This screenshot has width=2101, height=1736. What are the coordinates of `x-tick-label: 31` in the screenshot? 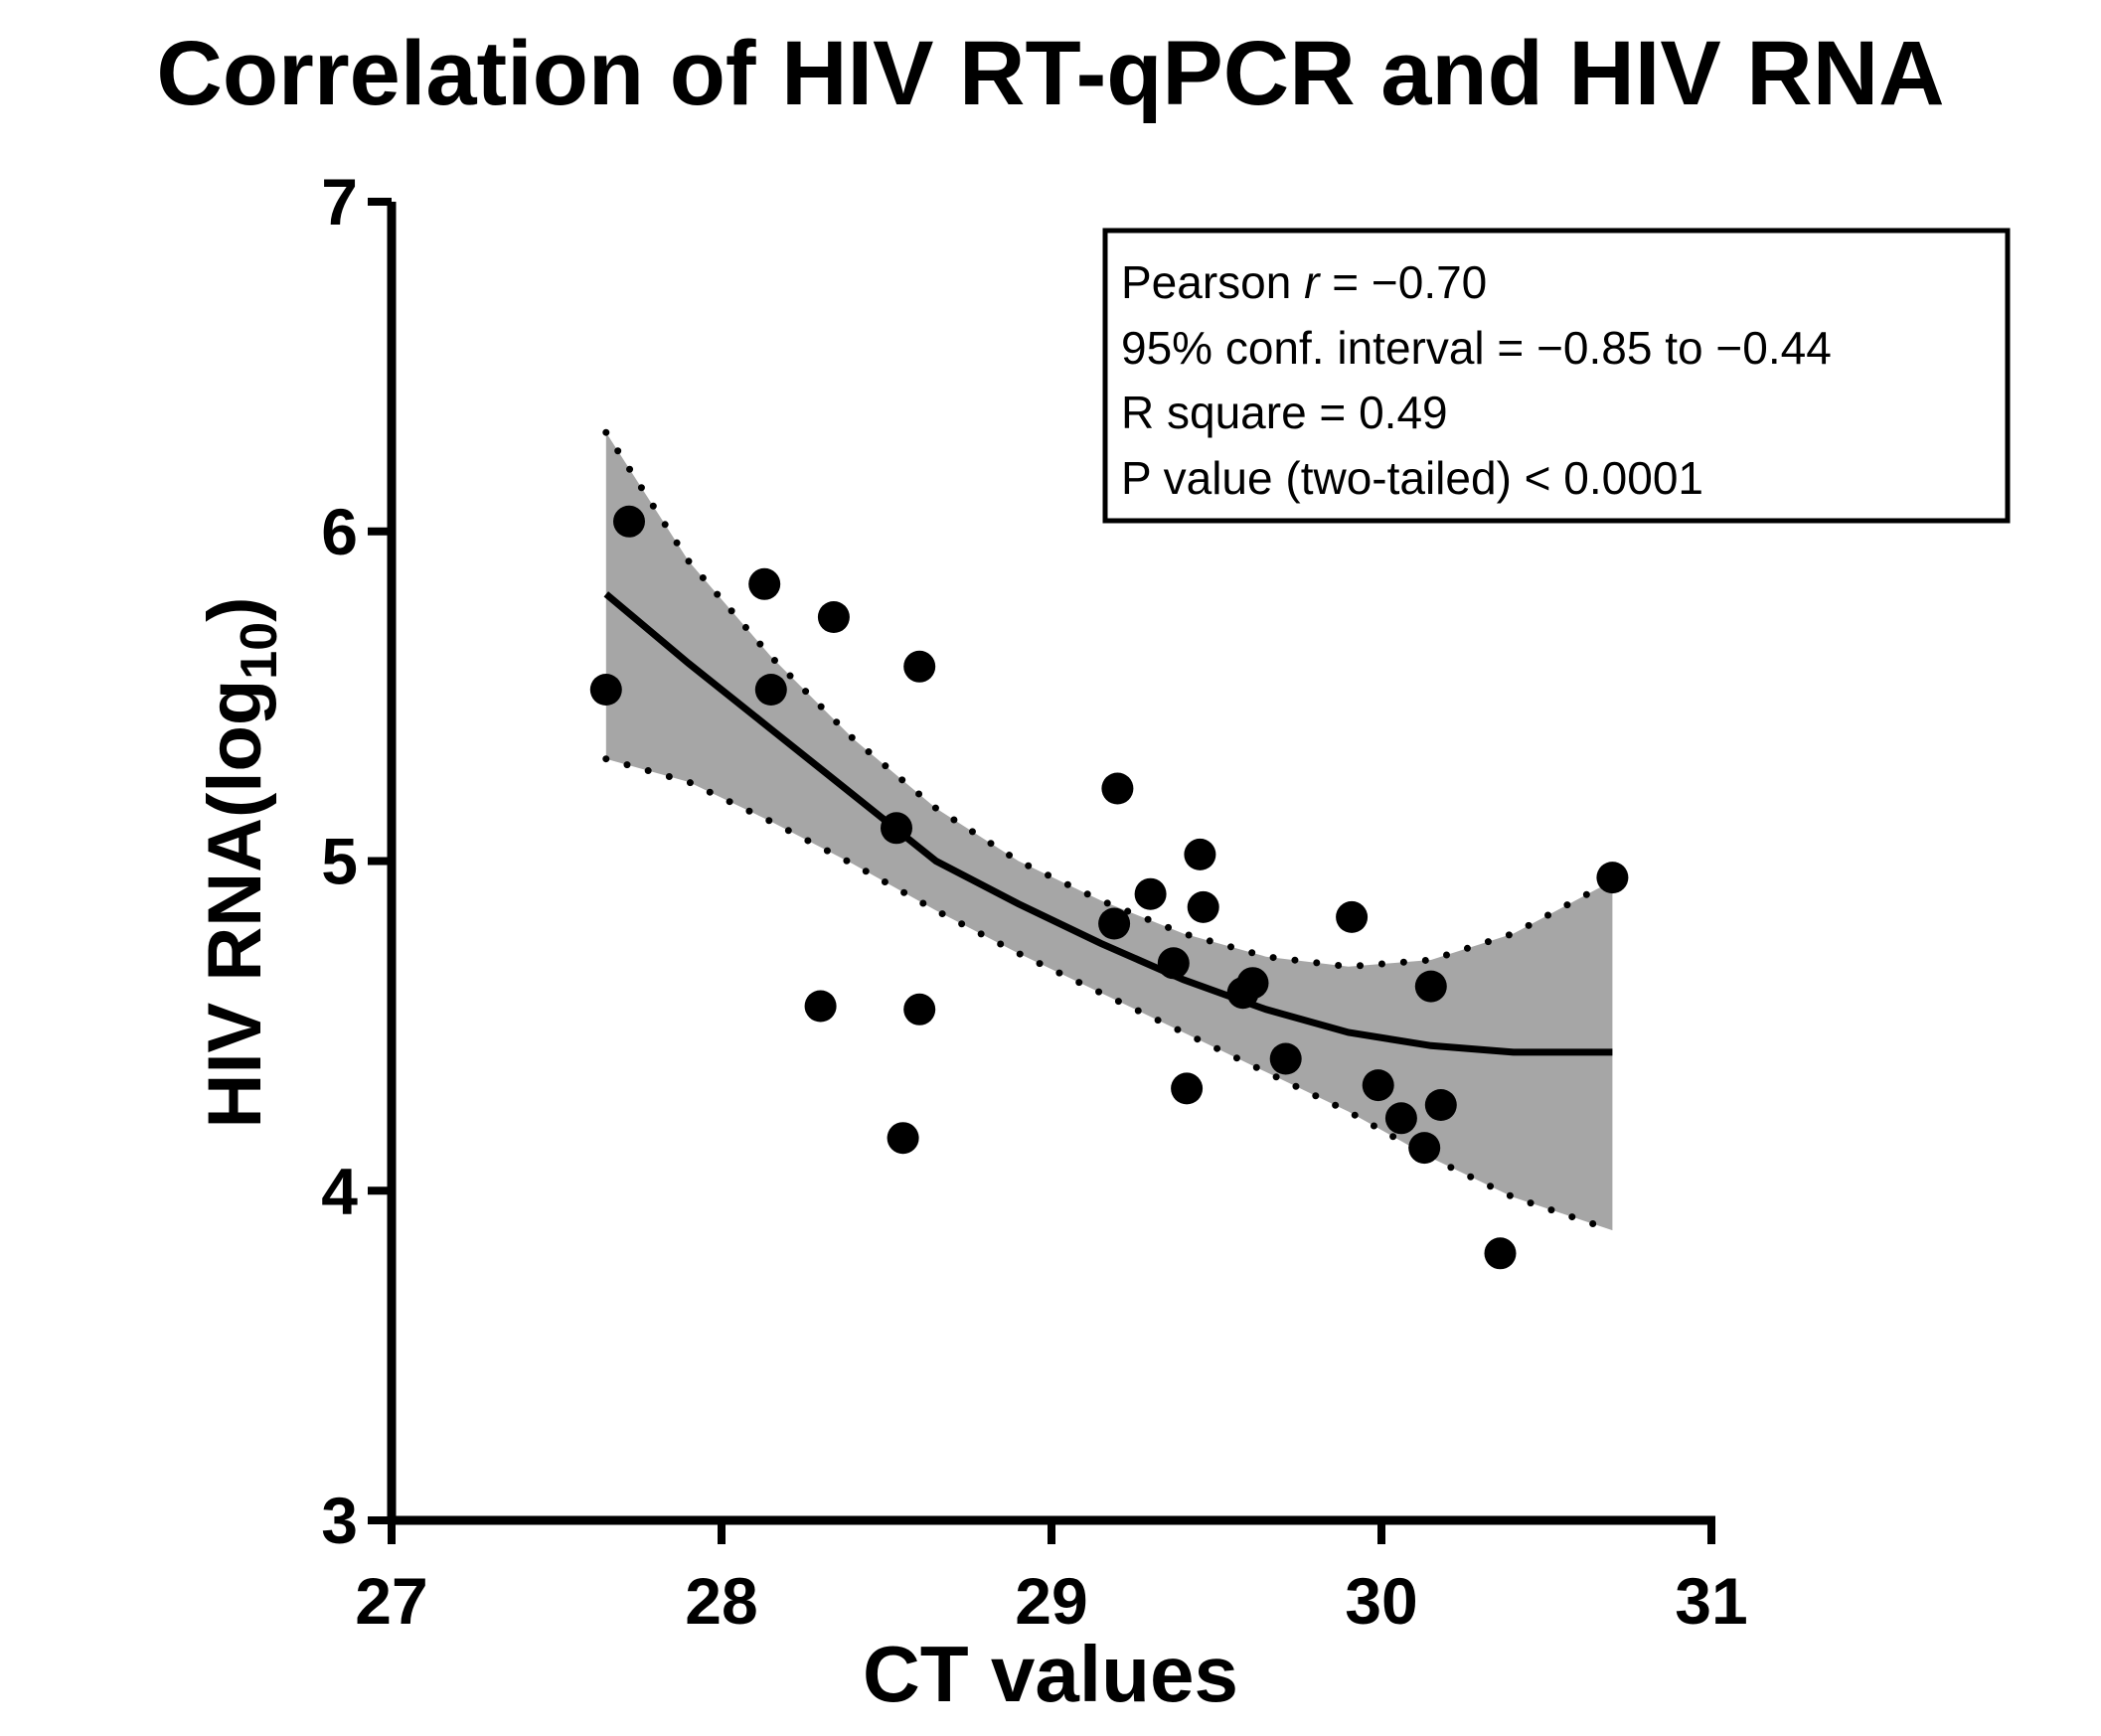 It's located at (1711, 1601).